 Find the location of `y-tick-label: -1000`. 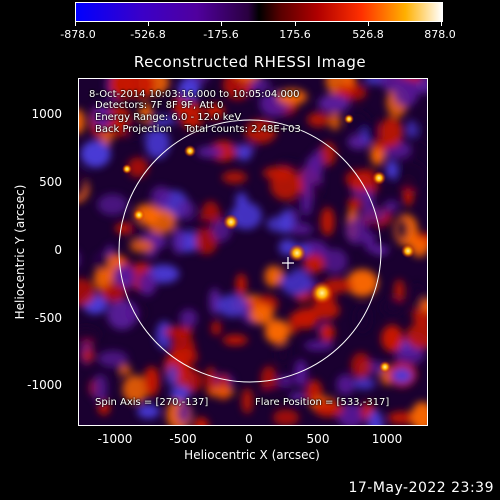

y-tick-label: -1000 is located at coordinates (44, 385).